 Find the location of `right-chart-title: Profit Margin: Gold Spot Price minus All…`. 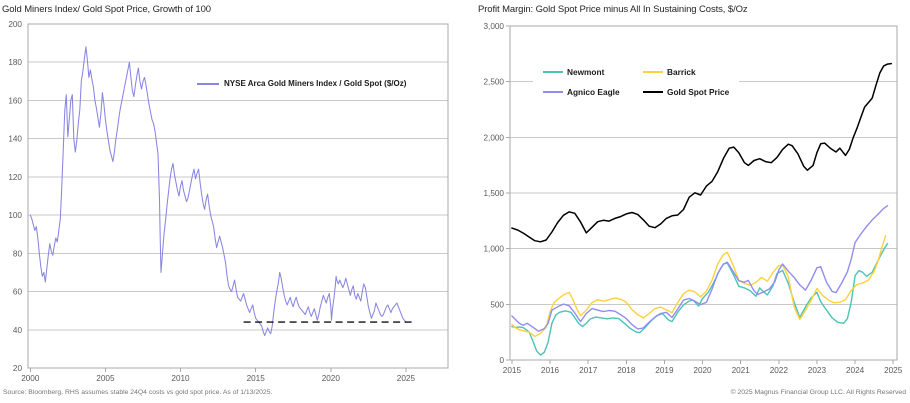

right-chart-title: Profit Margin: Gold Spot Price minus All… is located at coordinates (613, 9).